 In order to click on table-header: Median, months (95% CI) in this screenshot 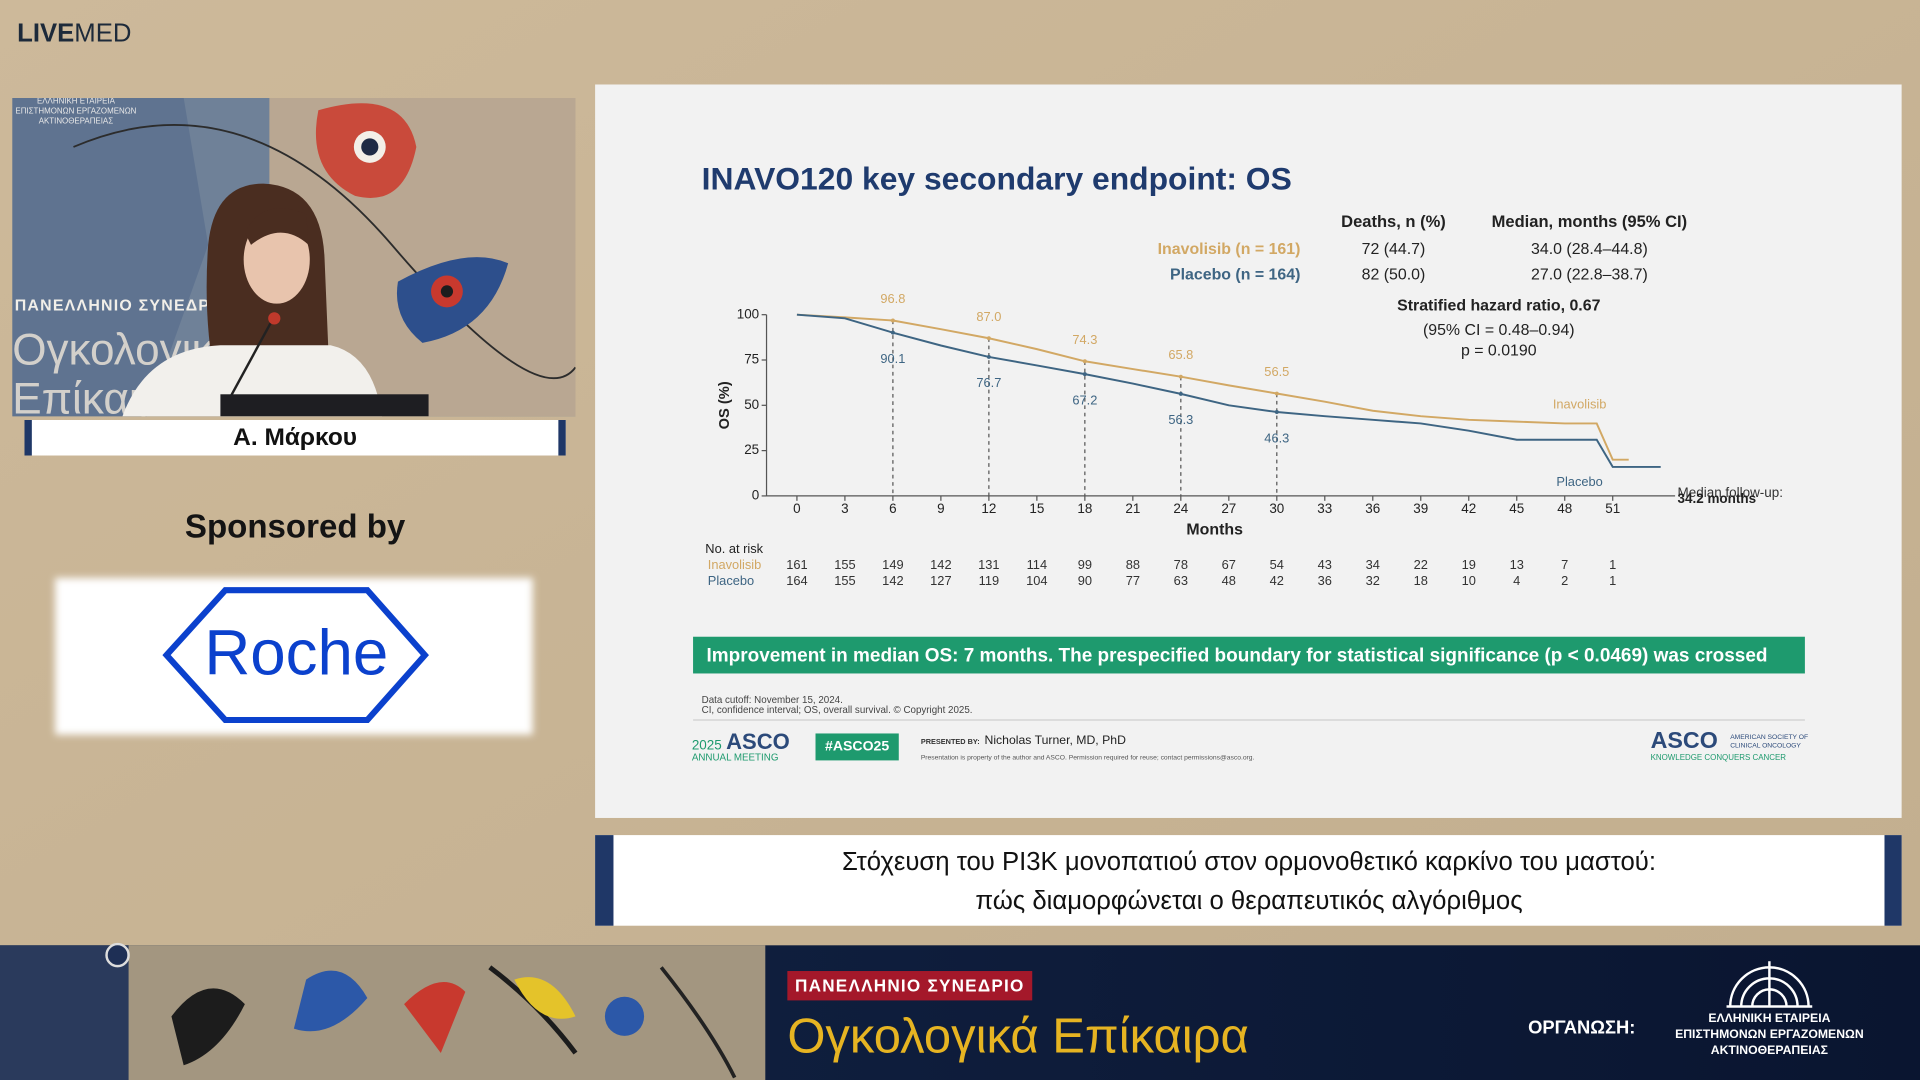, I will do `click(1589, 221)`.